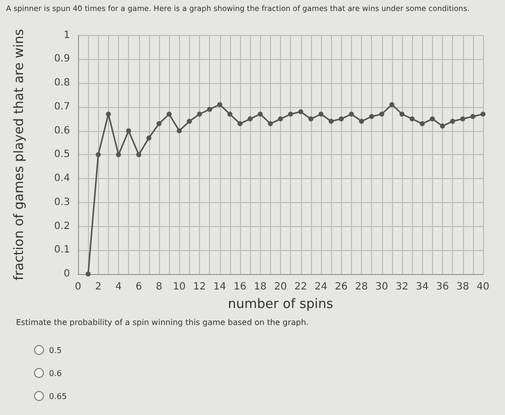 The width and height of the screenshot is (505, 415). I want to click on x-tick-label: 22, so click(301, 287).